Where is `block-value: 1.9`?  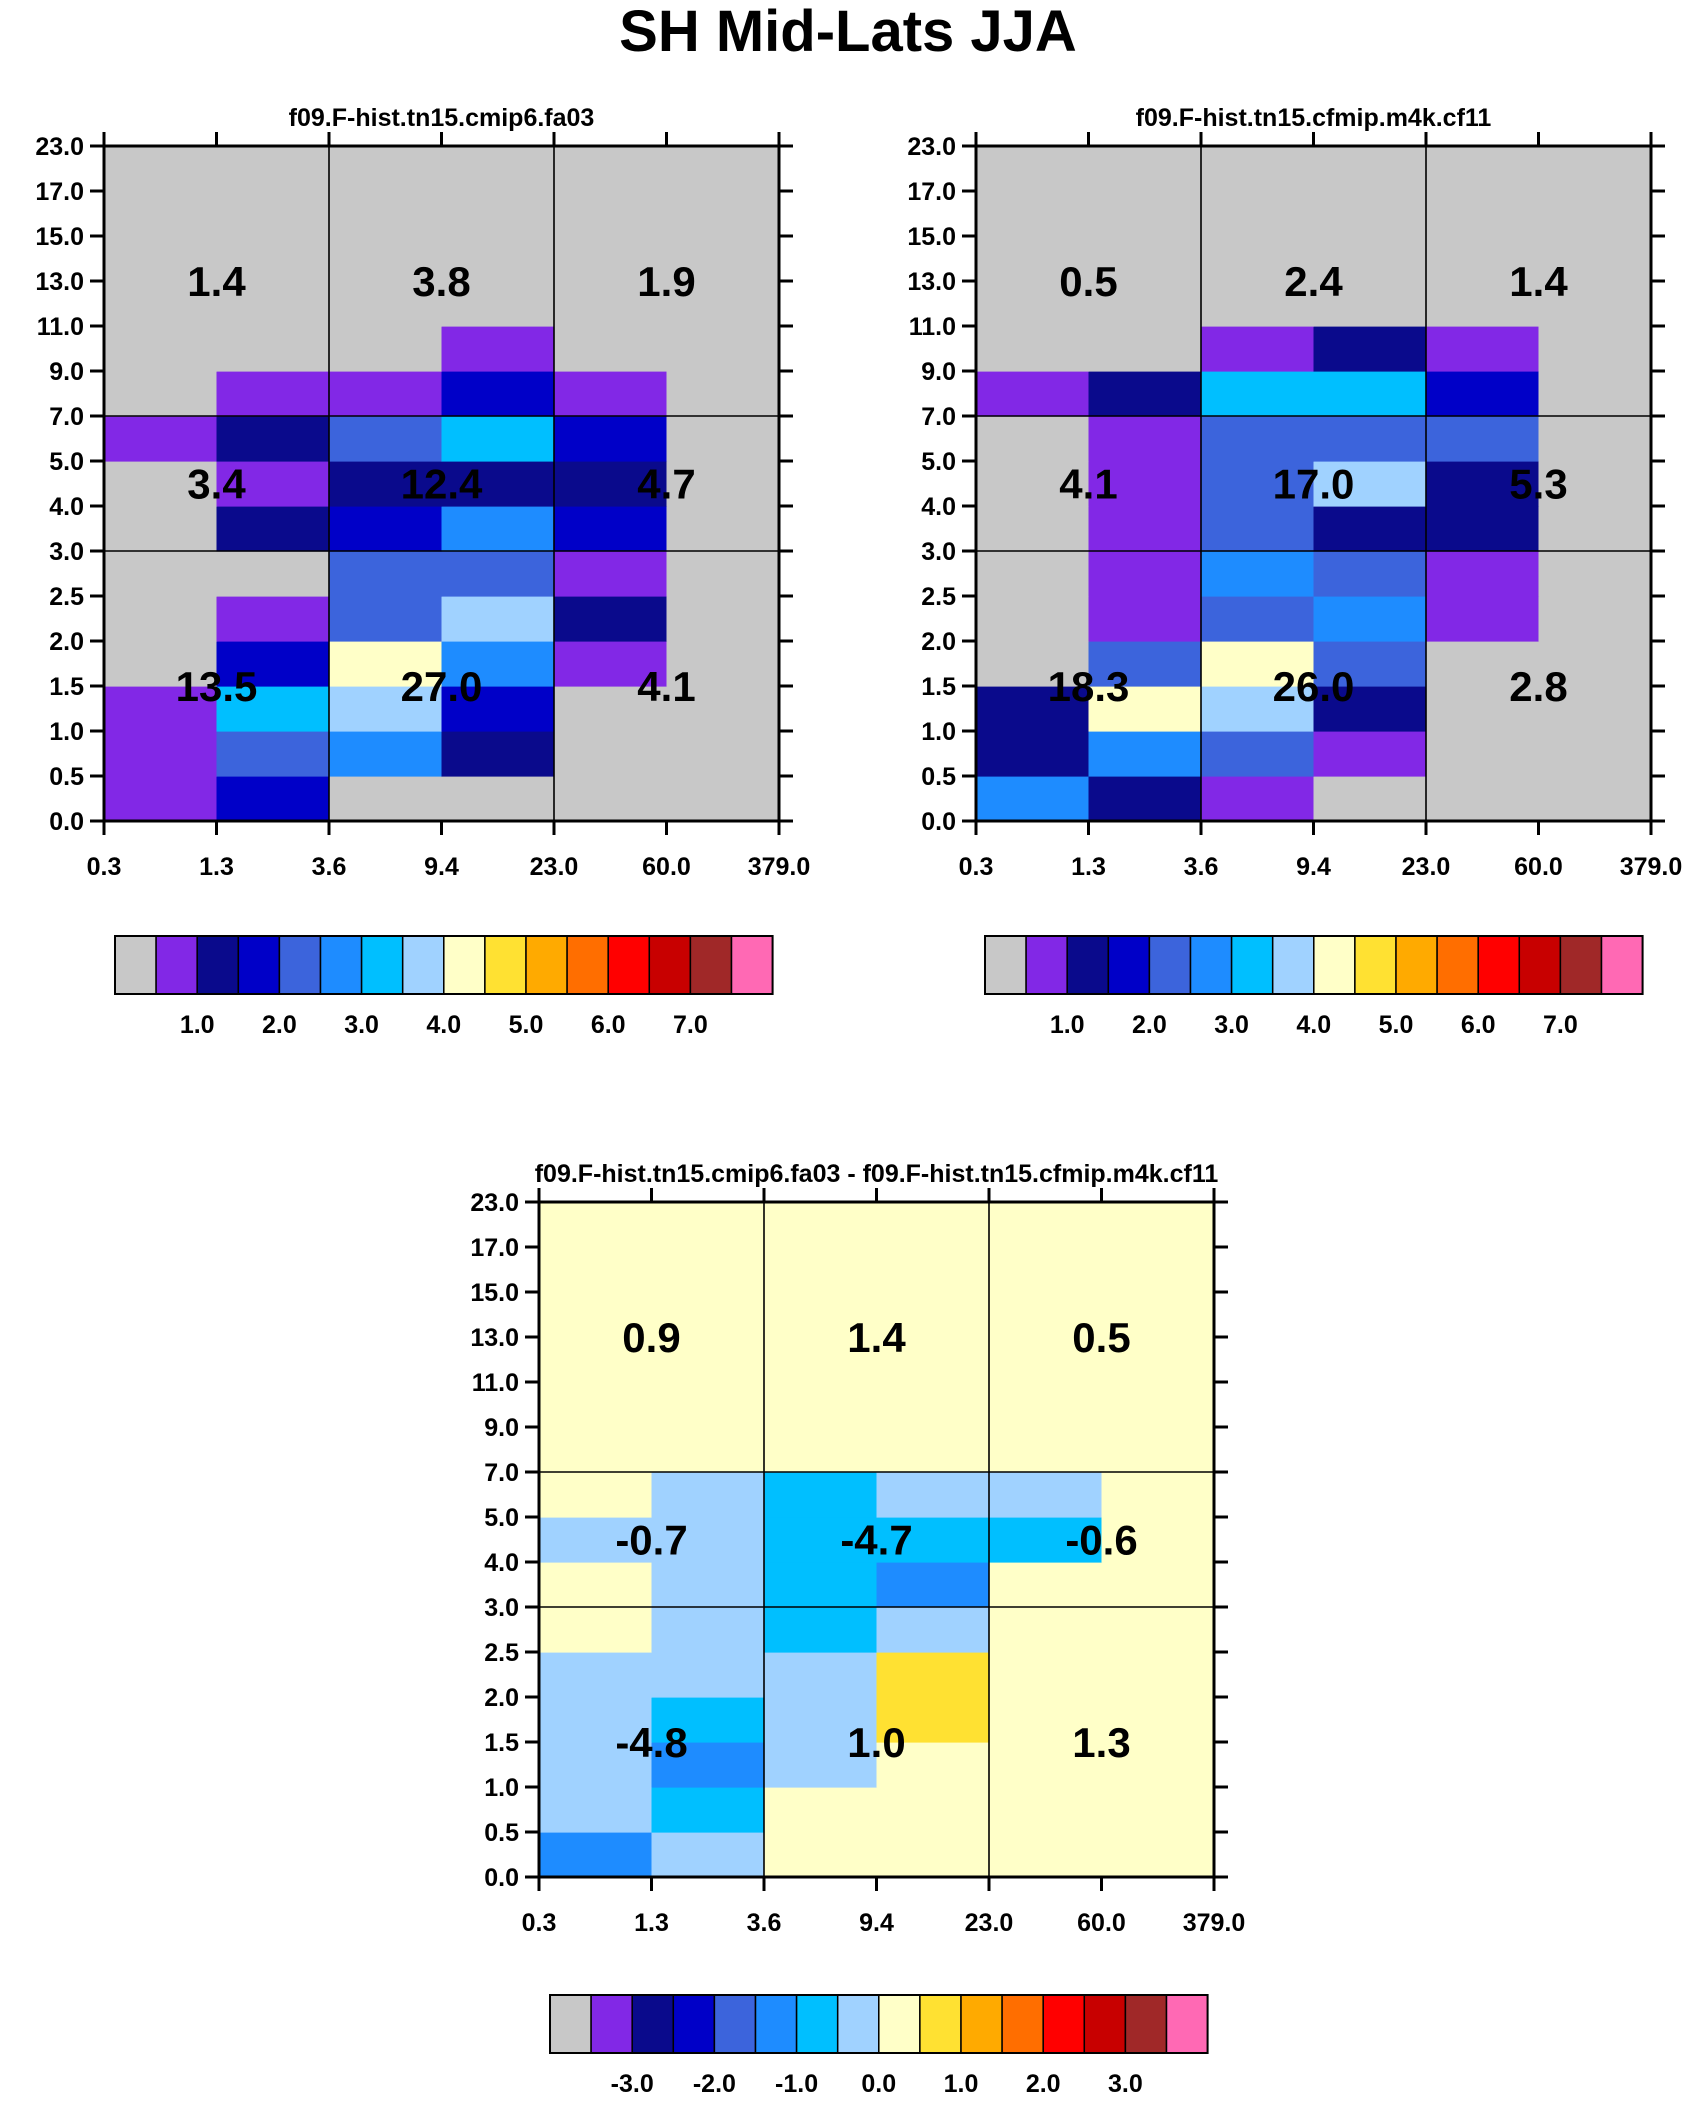 block-value: 1.9 is located at coordinates (666, 281).